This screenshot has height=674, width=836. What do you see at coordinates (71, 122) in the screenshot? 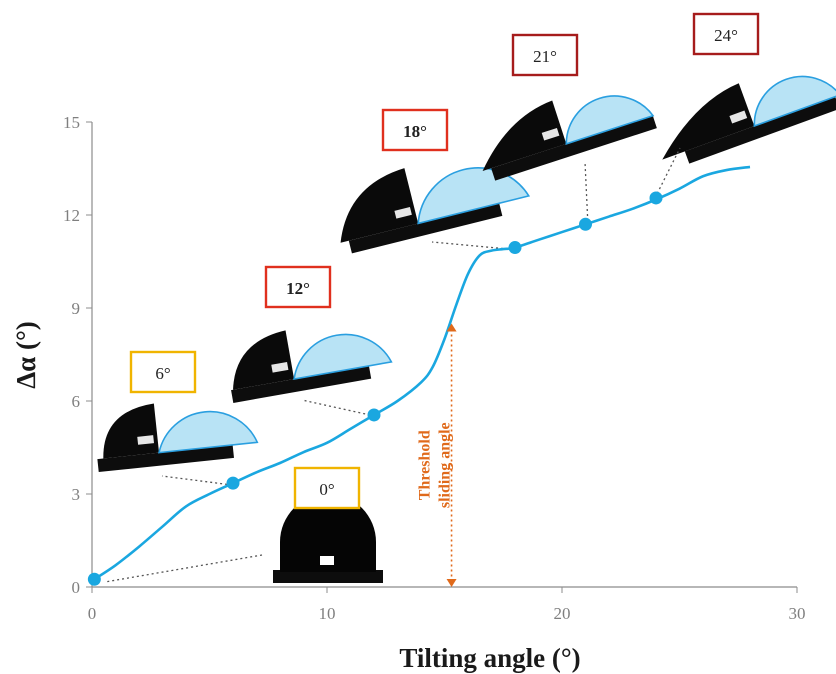
I see `y-tick-label: 15` at bounding box center [71, 122].